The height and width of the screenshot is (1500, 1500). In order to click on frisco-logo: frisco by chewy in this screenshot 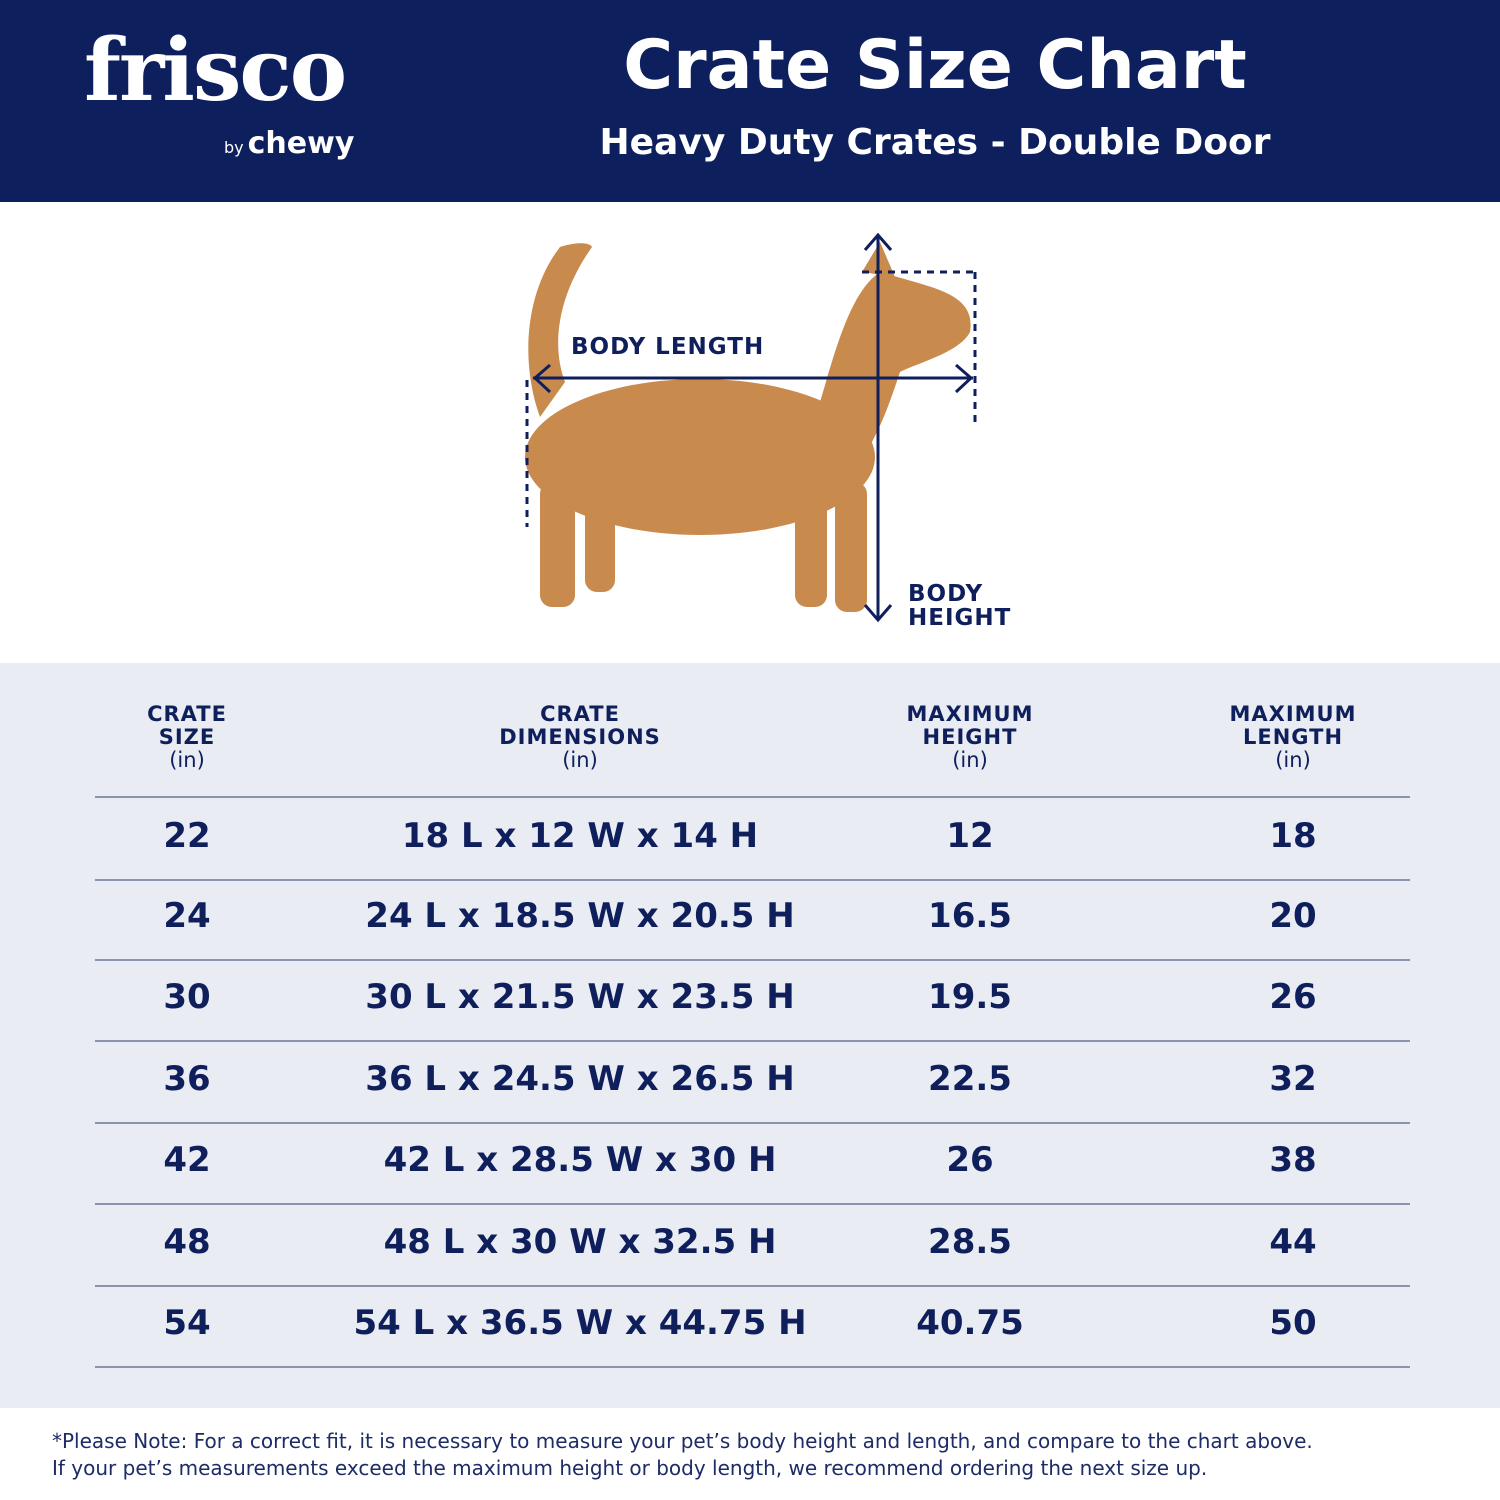, I will do `click(219, 91)`.